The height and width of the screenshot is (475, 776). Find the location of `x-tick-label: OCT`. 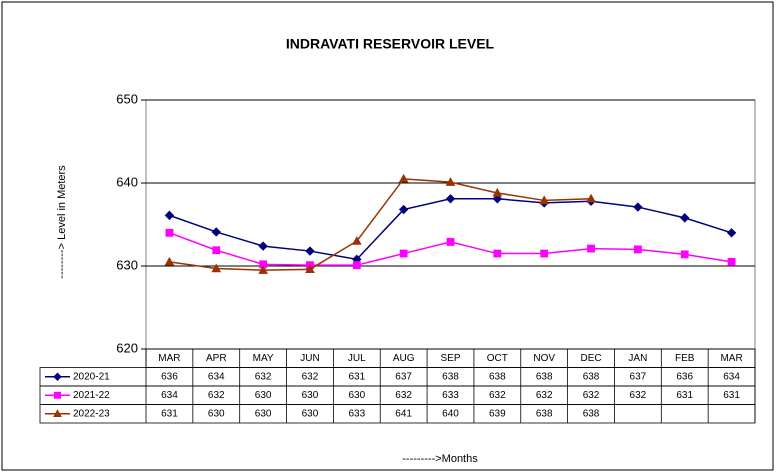

x-tick-label: OCT is located at coordinates (497, 358).